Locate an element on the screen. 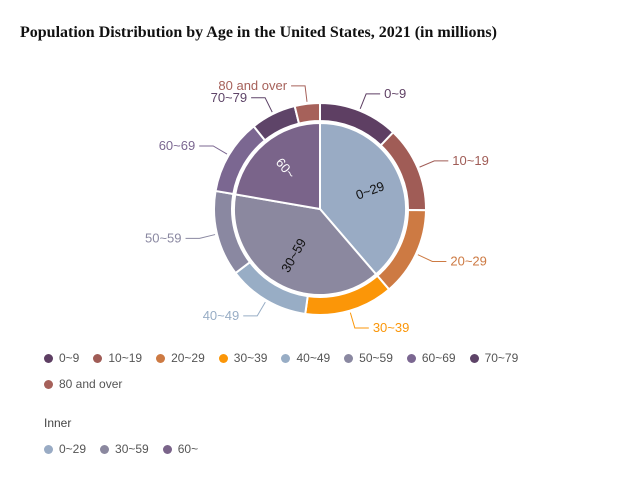  legend-label: 60~69 is located at coordinates (438, 358).